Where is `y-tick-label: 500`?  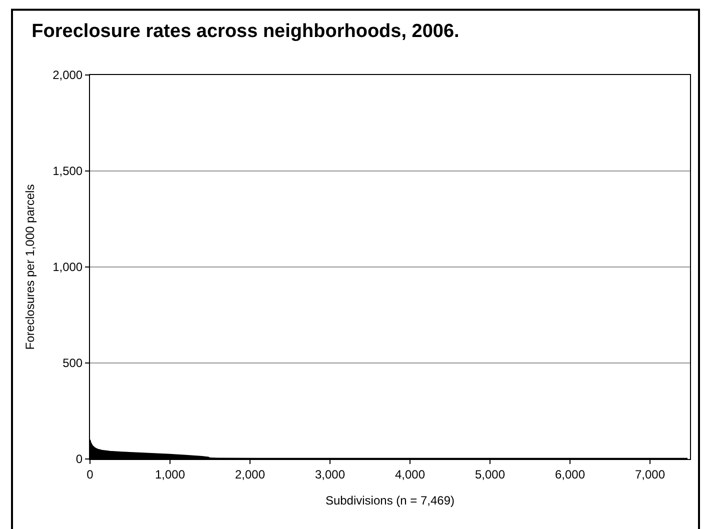 y-tick-label: 500 is located at coordinates (72, 363).